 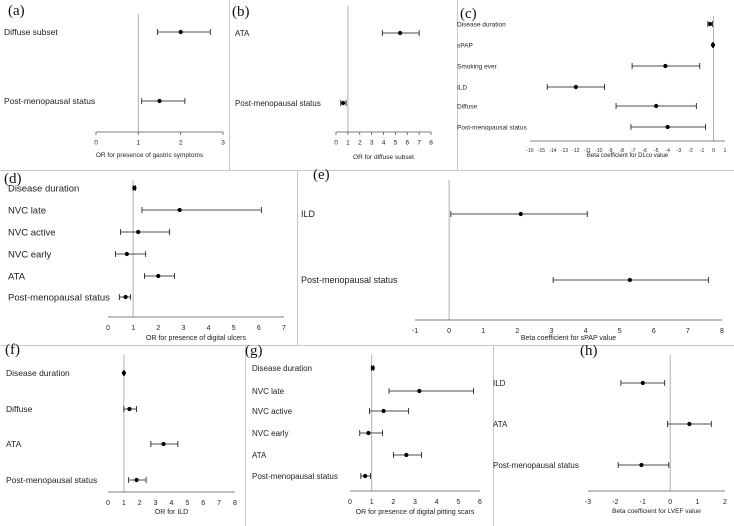 I want to click on panel-c-tick-label-17: 1, so click(x=725, y=151).